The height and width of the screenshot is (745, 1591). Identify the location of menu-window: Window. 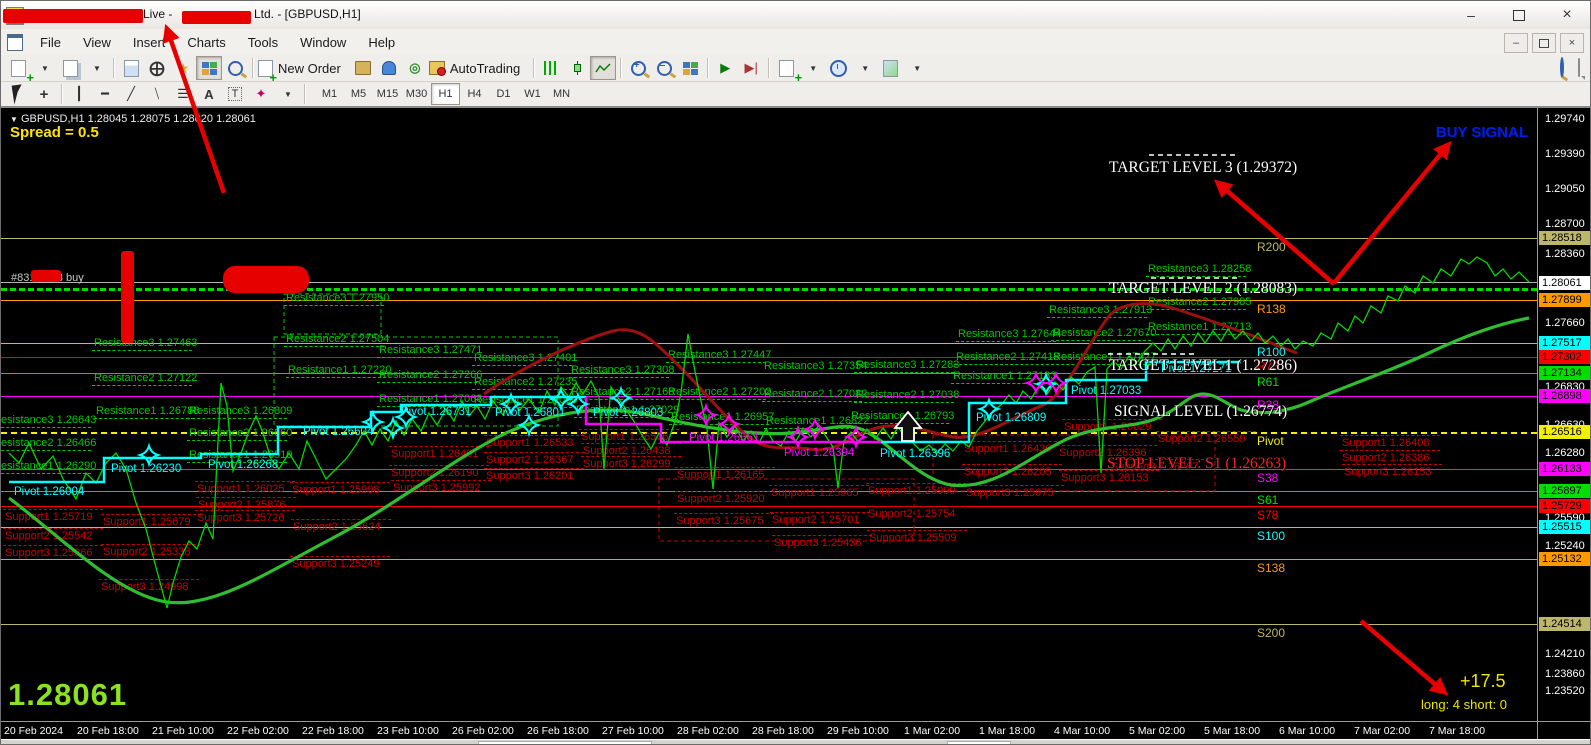
(323, 42).